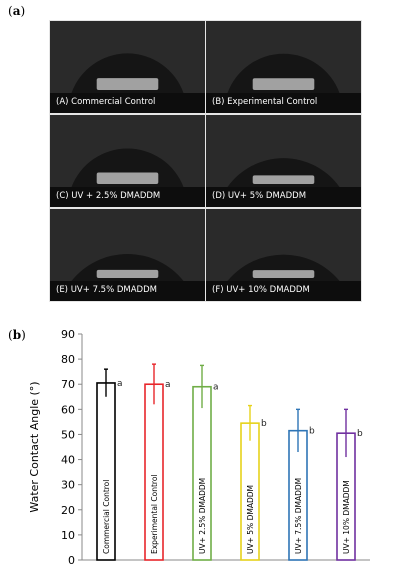 This screenshot has width=413, height=573. What do you see at coordinates (106, 102) in the screenshot?
I see `droplet-image-caption: (A) Commercial Control` at bounding box center [106, 102].